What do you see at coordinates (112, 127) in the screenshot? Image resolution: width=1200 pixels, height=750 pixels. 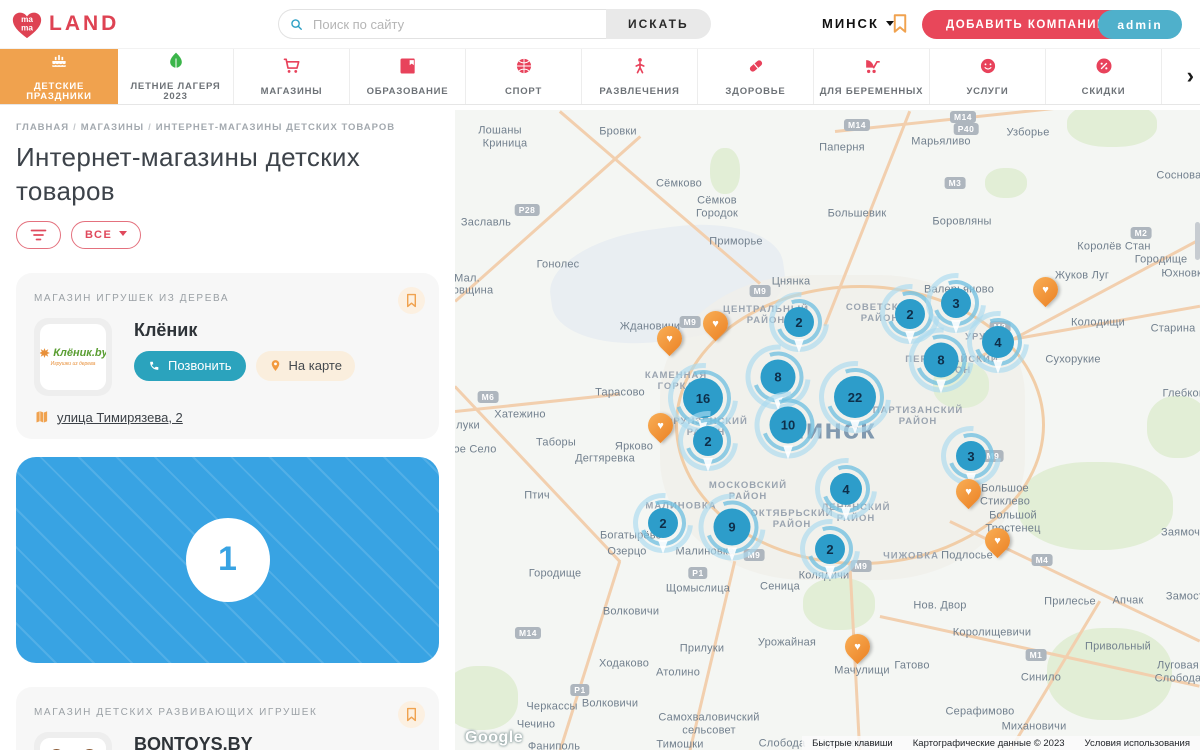 I see `breadcrumb-link-2: МАГАЗИНЫ` at bounding box center [112, 127].